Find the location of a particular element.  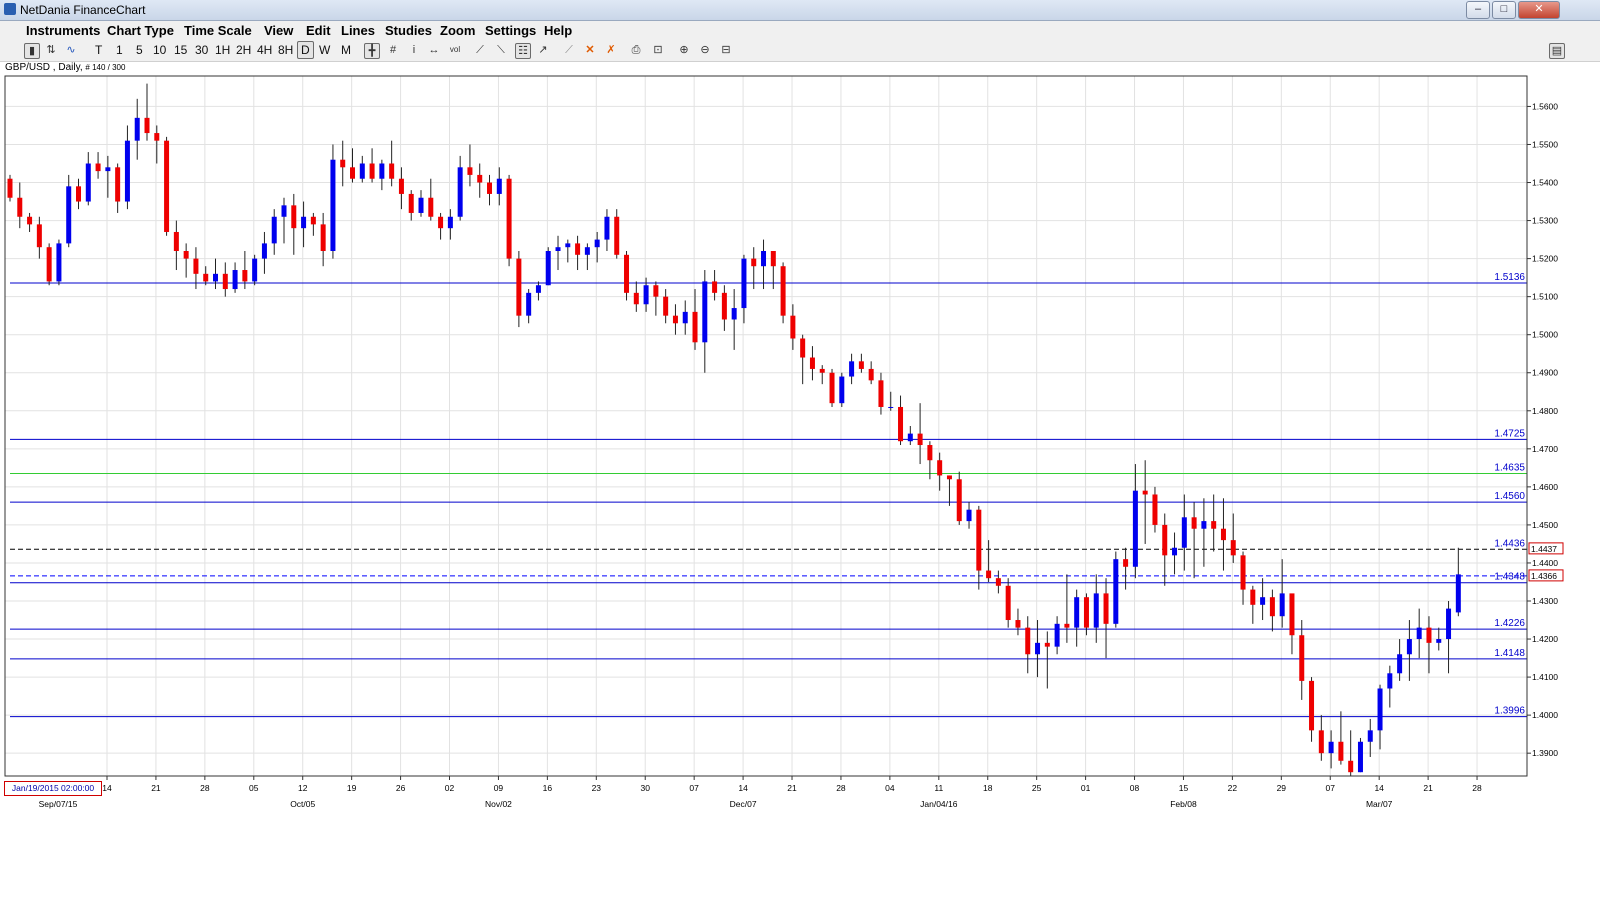

timescale-4h: 4H is located at coordinates (265, 50).